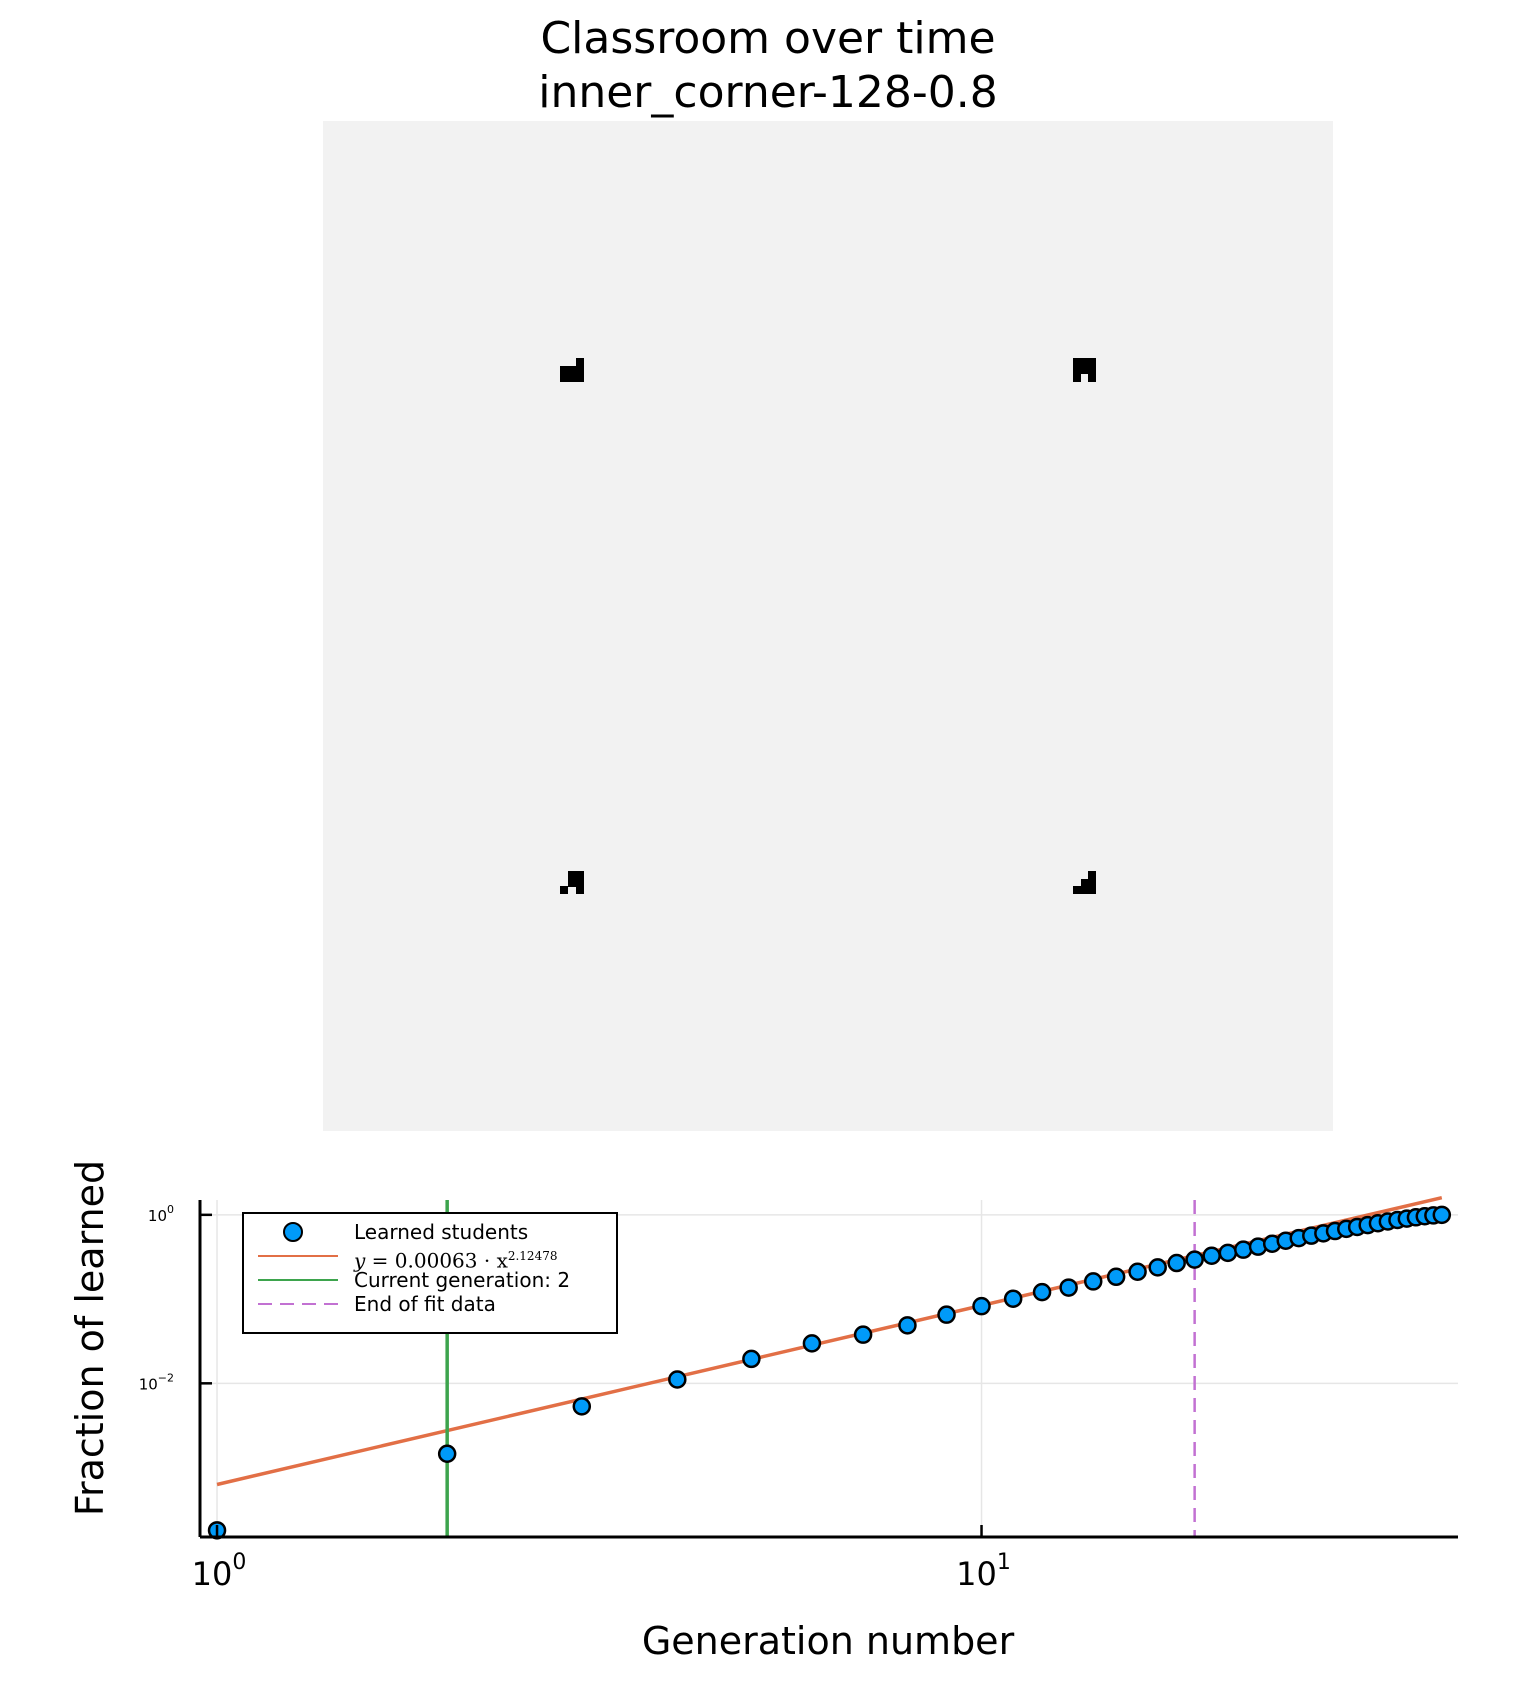 The width and height of the screenshot is (1536, 1706). I want to click on y-tick-exponent: 0, so click(170, 1209).